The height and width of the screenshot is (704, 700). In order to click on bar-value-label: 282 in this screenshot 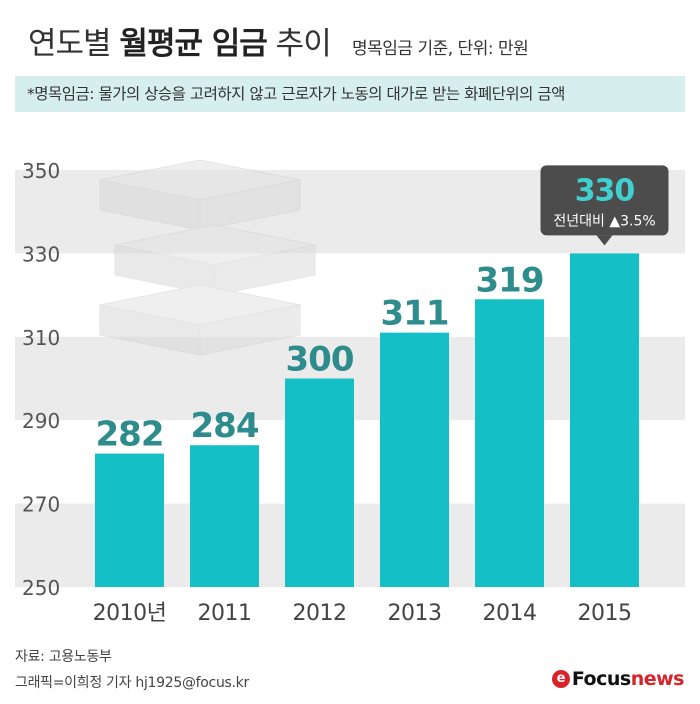, I will do `click(130, 435)`.